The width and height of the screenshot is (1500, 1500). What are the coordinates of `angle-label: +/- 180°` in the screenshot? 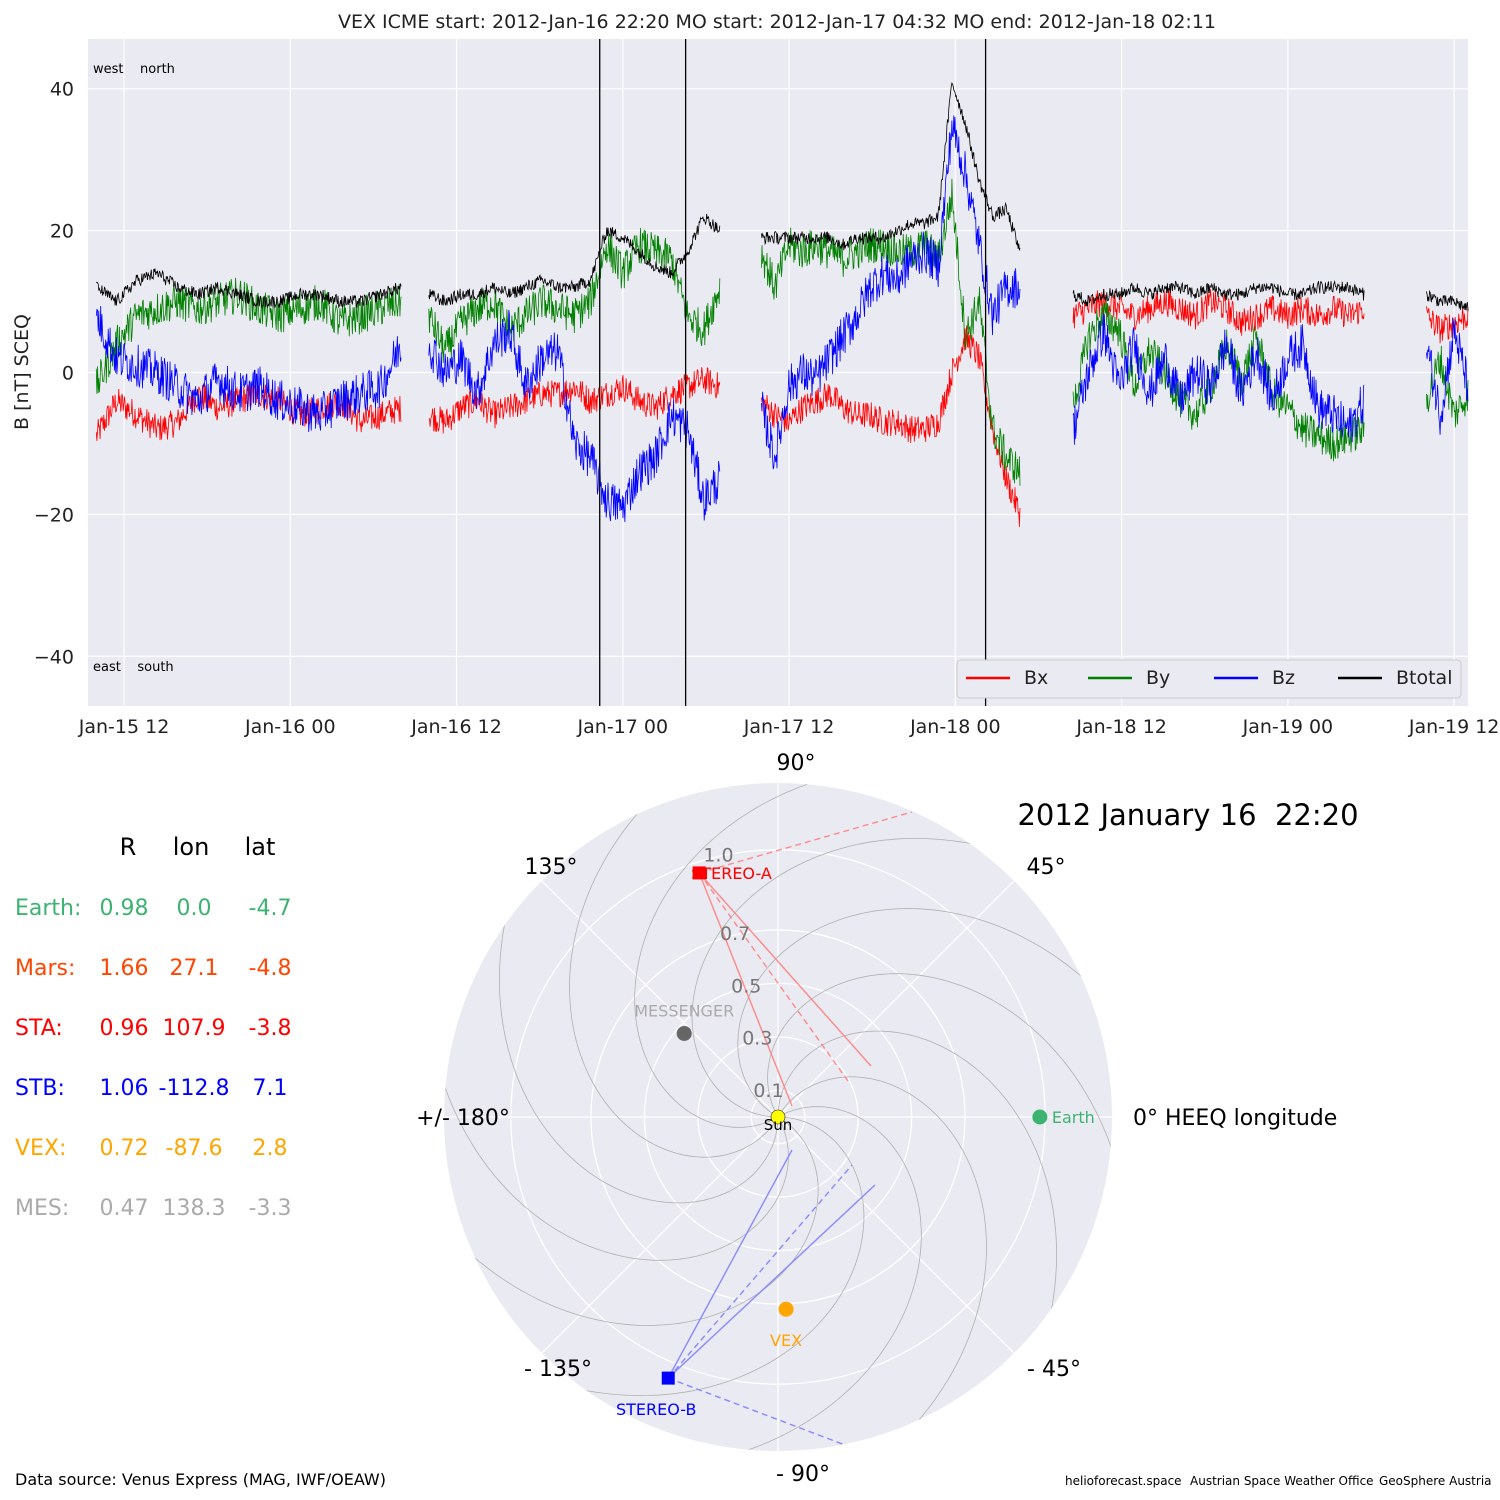 It's located at (463, 1118).